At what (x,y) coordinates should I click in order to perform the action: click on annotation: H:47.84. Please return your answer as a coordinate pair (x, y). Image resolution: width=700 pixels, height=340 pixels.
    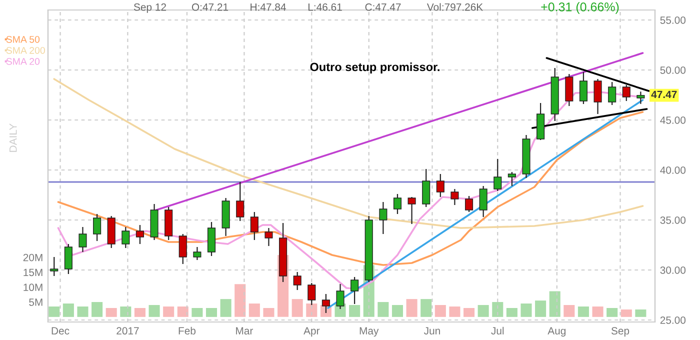
    Looking at the image, I should click on (268, 7).